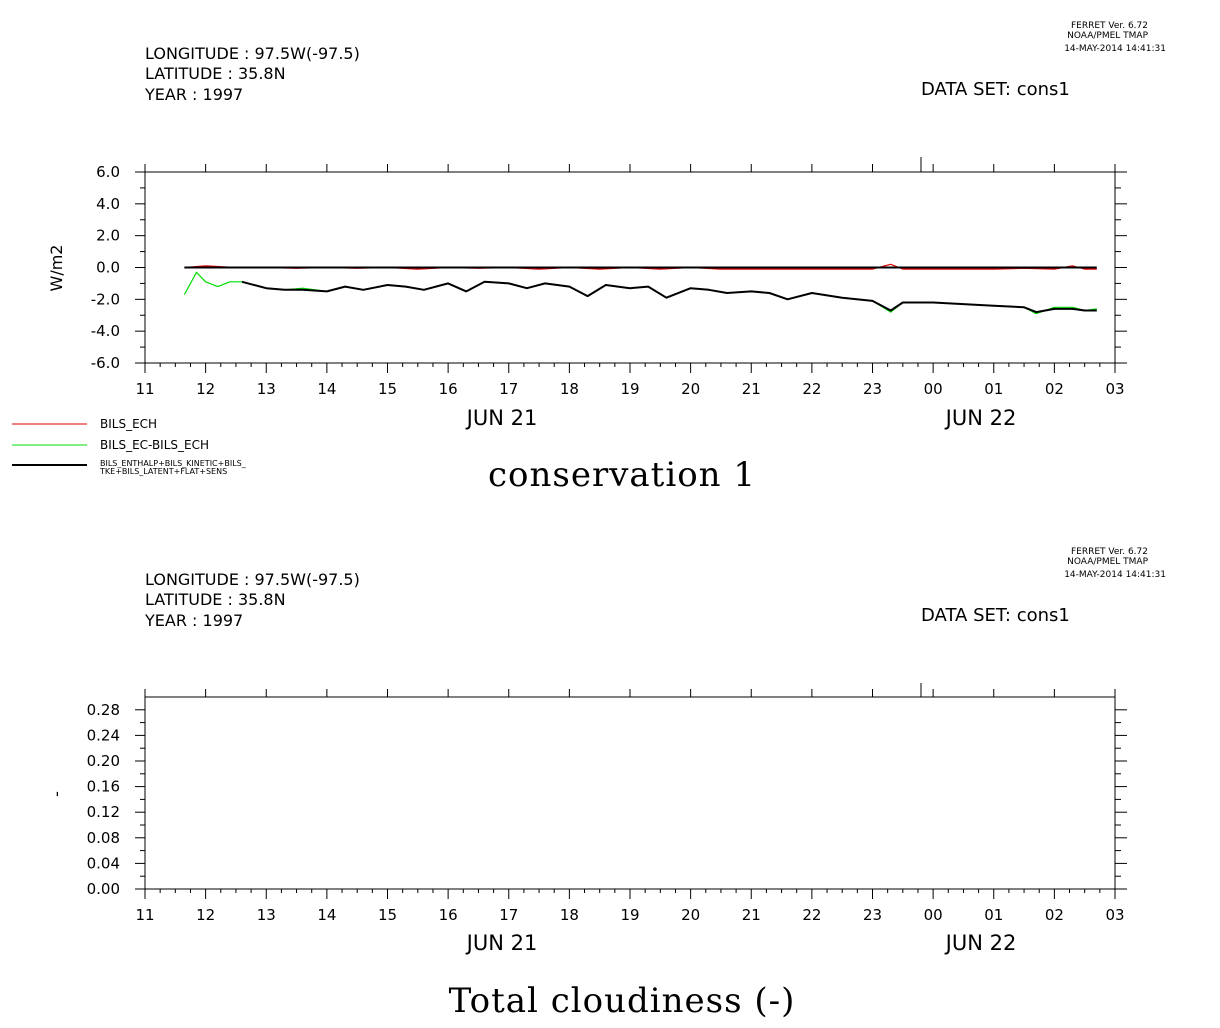  I want to click on y-tick-label: -4.0, so click(105, 331).